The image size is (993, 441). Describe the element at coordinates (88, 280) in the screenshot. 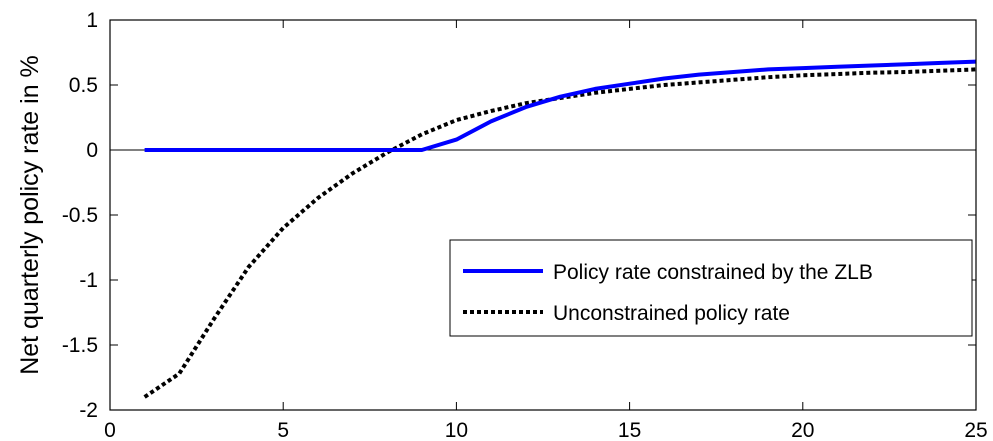

I see `y-tick-label: -1` at that location.